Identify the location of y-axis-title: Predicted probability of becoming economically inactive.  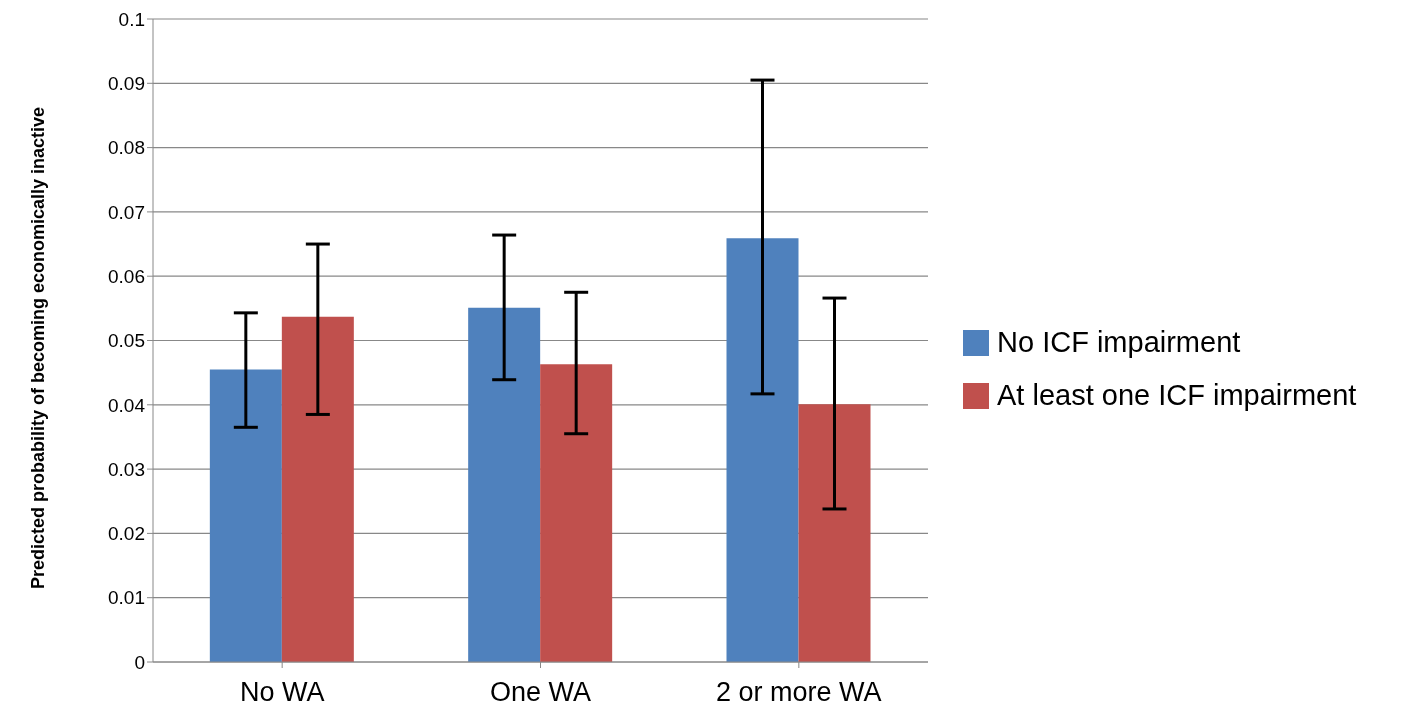
(38, 348).